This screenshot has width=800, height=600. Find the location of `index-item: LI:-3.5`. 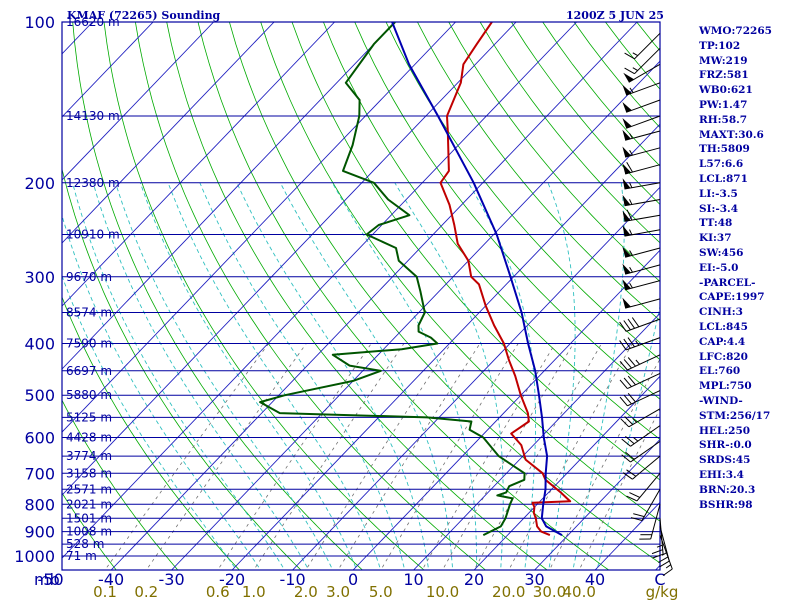

index-item: LI:-3.5 is located at coordinates (718, 193).